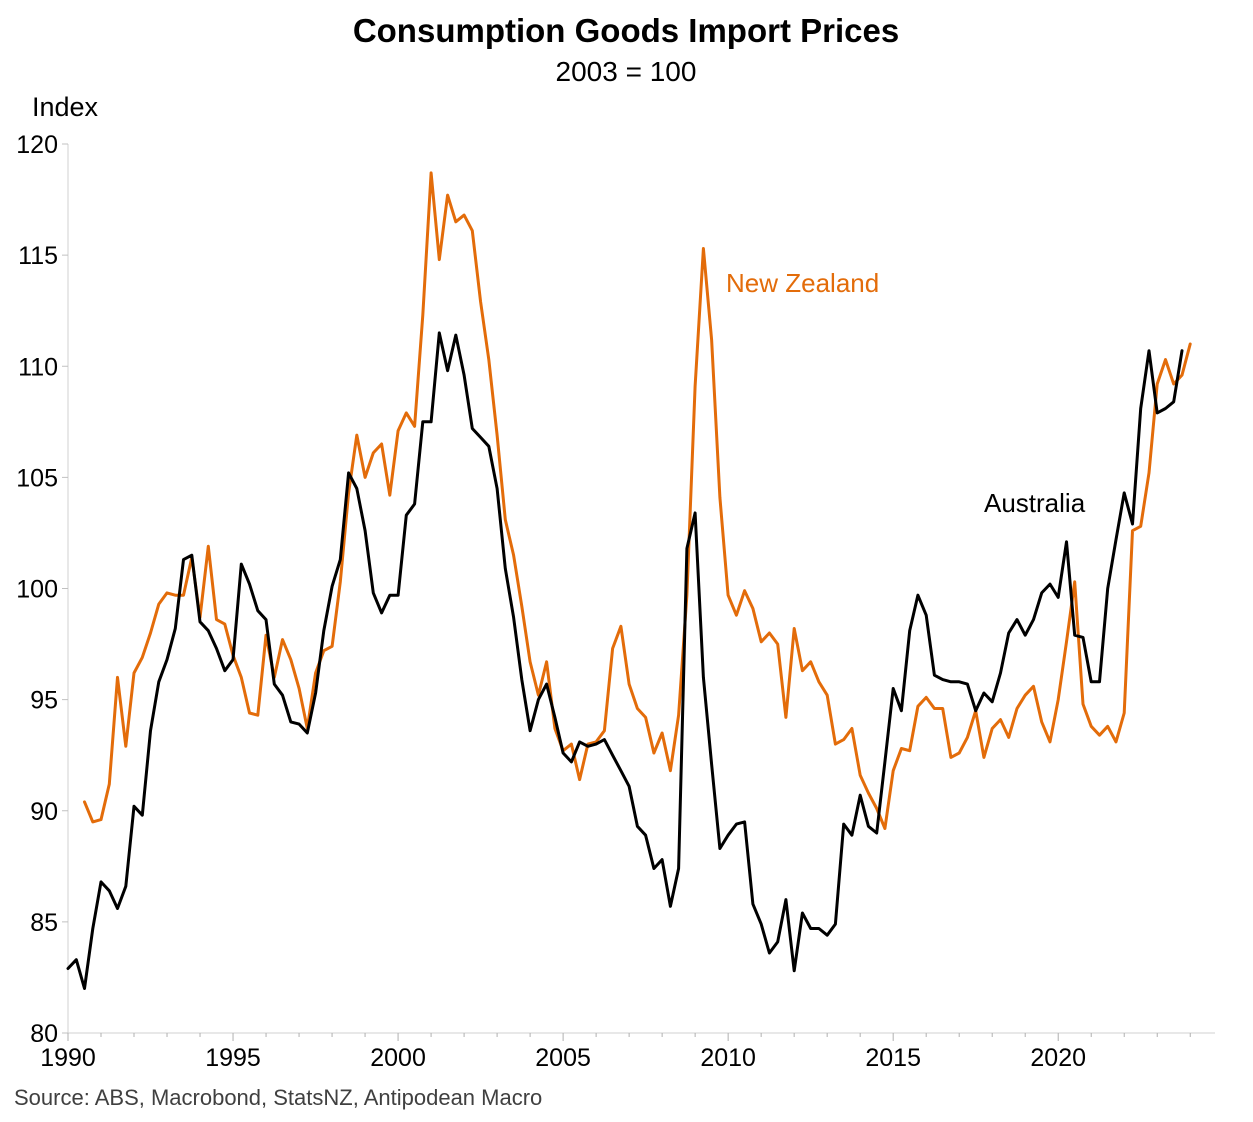  What do you see at coordinates (44, 701) in the screenshot?
I see `y-tick-label: 95` at bounding box center [44, 701].